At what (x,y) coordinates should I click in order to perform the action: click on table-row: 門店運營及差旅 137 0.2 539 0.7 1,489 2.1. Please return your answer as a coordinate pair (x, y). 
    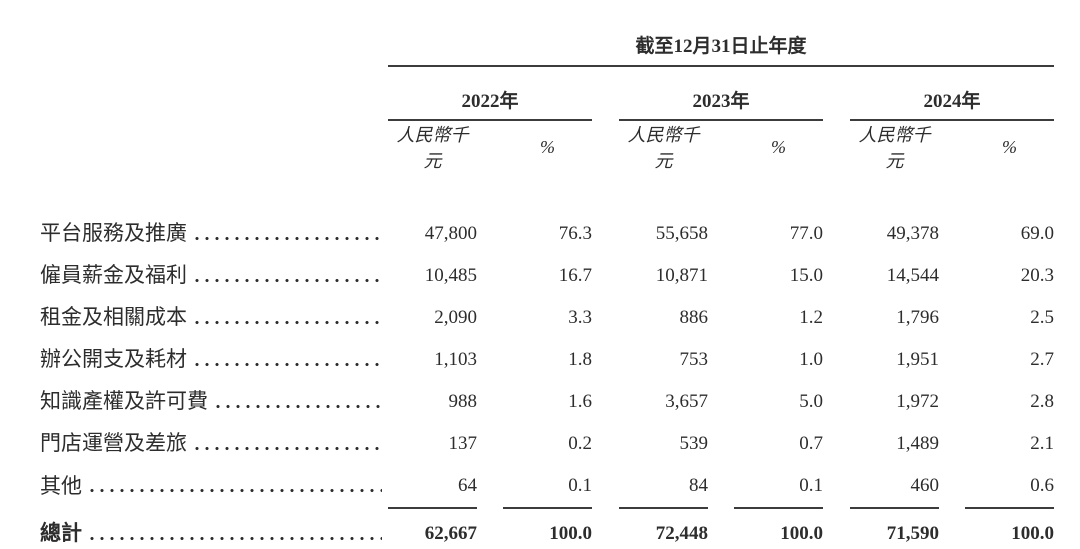
    Looking at the image, I should click on (547, 444).